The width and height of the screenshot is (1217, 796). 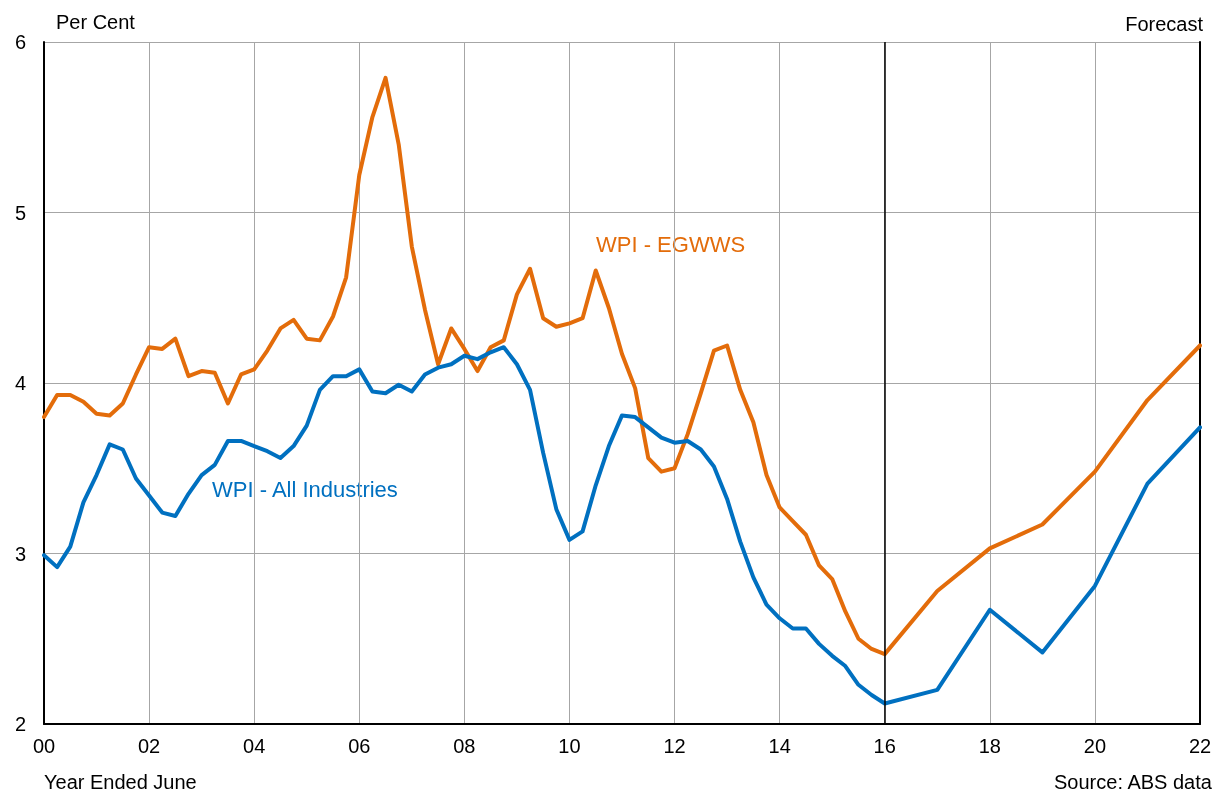 I want to click on y-tick-label: 6, so click(x=20, y=42).